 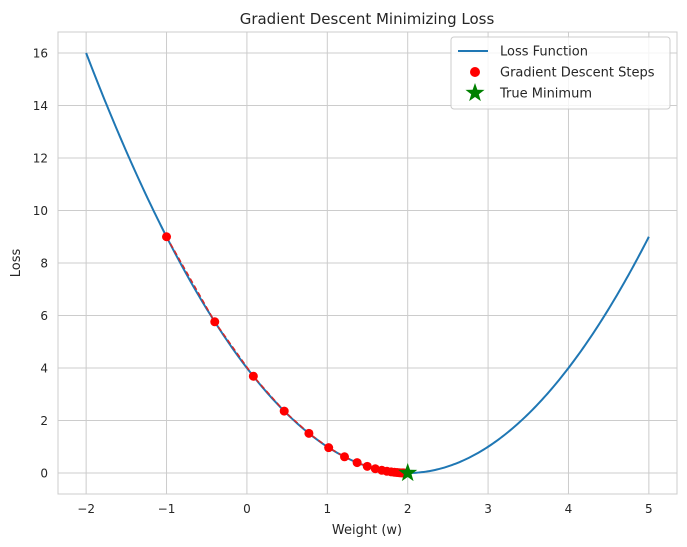 I want to click on y-tick-label: 10, so click(x=40, y=211).